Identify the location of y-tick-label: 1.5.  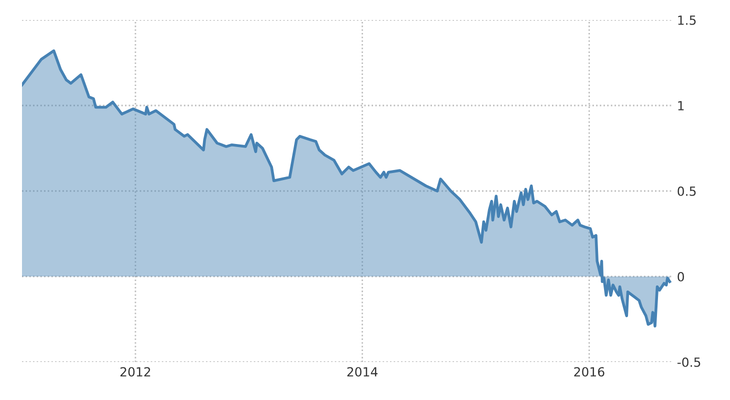
(687, 20).